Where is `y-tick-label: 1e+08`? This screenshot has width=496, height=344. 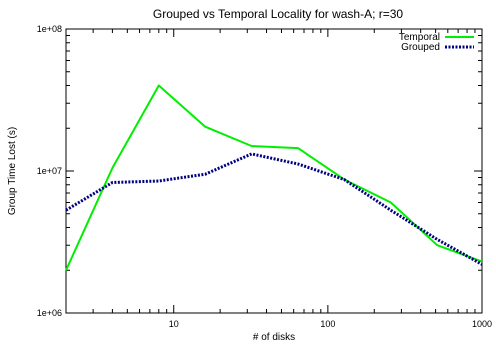
y-tick-label: 1e+08 is located at coordinates (49, 29).